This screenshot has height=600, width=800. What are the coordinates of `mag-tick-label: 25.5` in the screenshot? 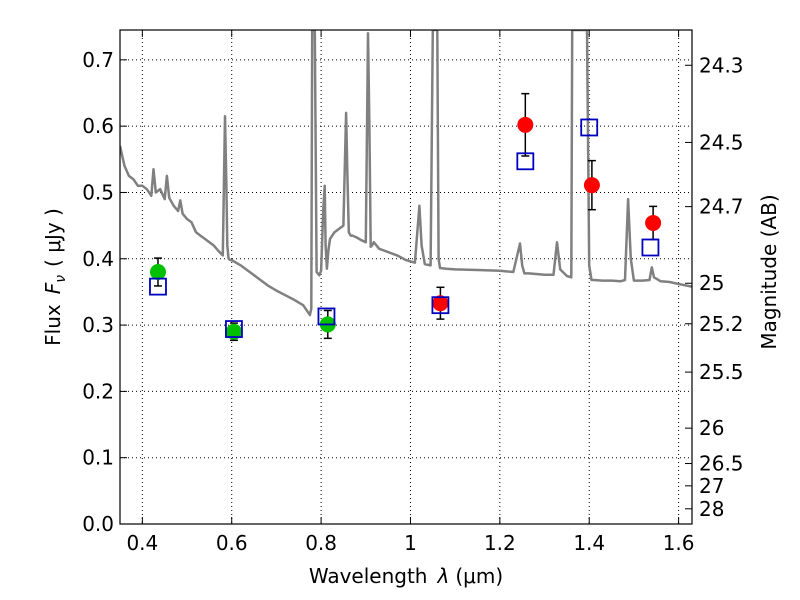 It's located at (721, 372).